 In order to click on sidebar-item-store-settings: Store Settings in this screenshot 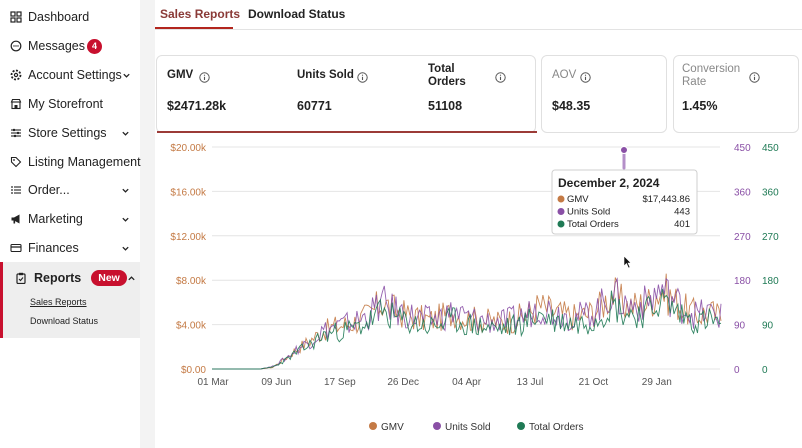, I will do `click(70, 133)`.